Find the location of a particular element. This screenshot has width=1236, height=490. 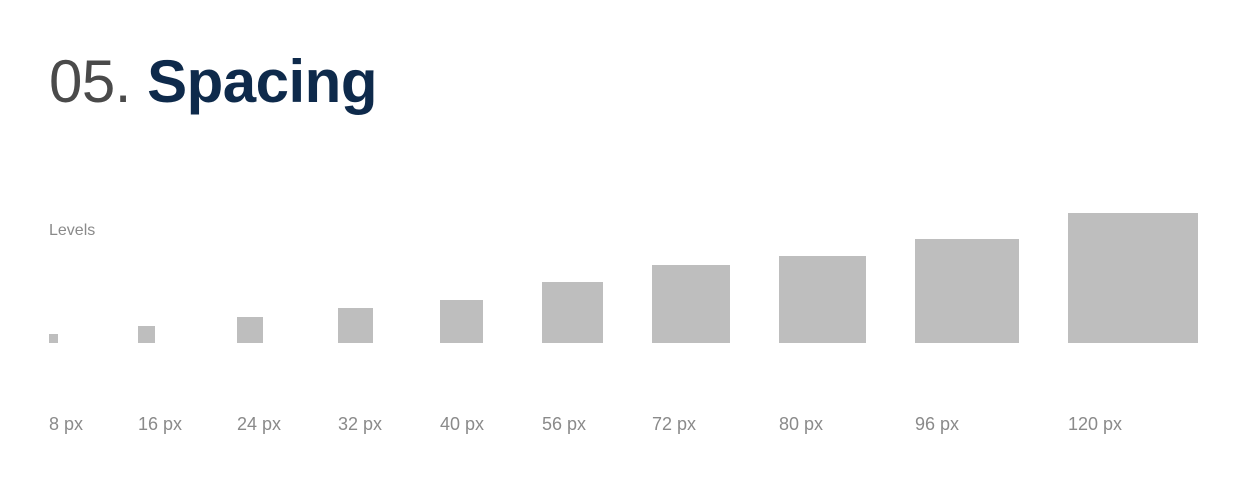

section-number: 05. is located at coordinates (90, 81).